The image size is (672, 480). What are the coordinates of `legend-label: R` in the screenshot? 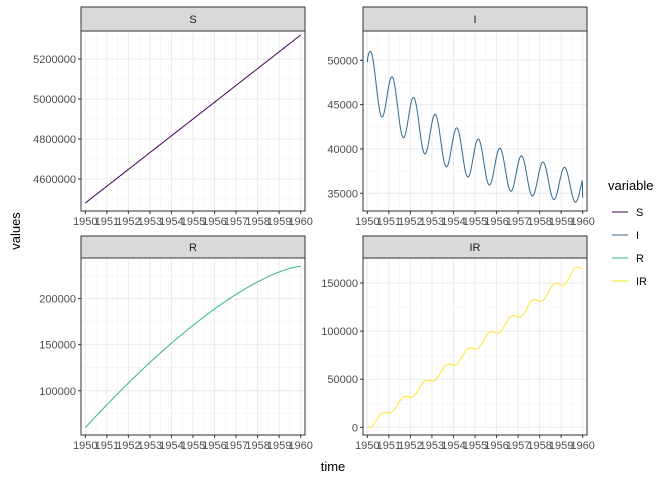 It's located at (640, 259).